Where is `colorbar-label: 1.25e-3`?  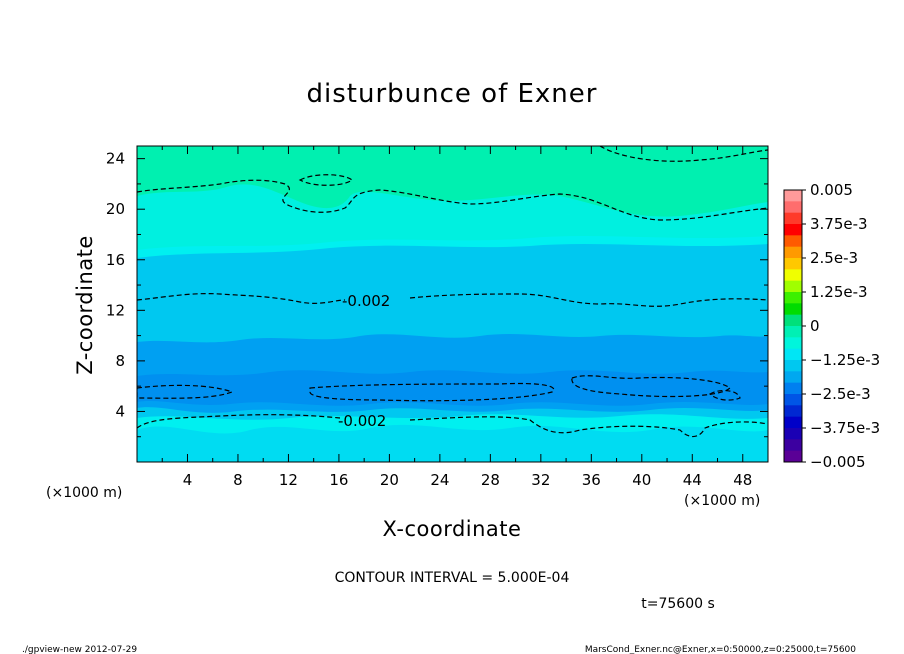 colorbar-label: 1.25e-3 is located at coordinates (839, 292).